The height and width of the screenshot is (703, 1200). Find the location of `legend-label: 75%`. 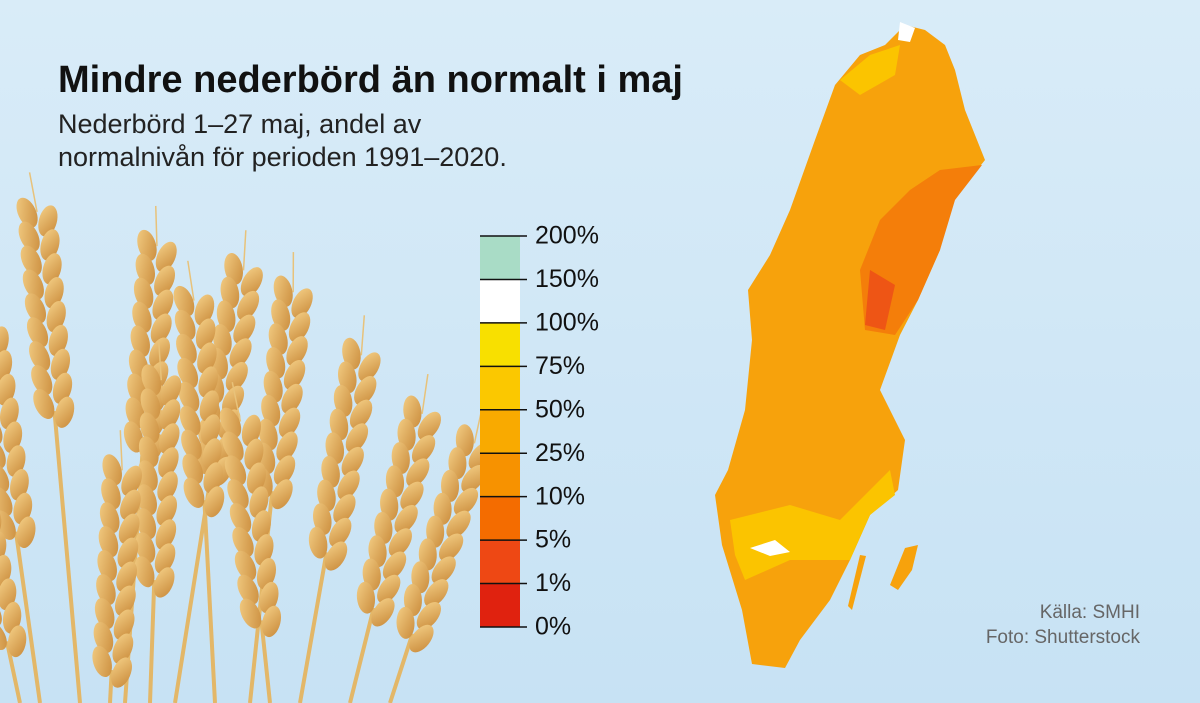

legend-label: 75% is located at coordinates (560, 366).